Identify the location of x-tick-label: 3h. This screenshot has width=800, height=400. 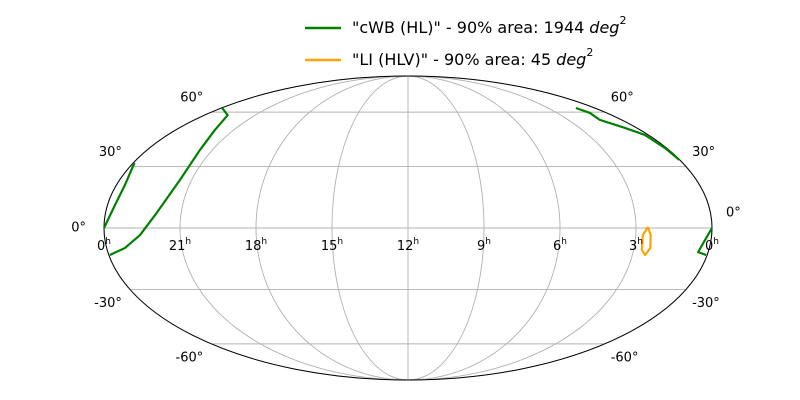
(636, 245).